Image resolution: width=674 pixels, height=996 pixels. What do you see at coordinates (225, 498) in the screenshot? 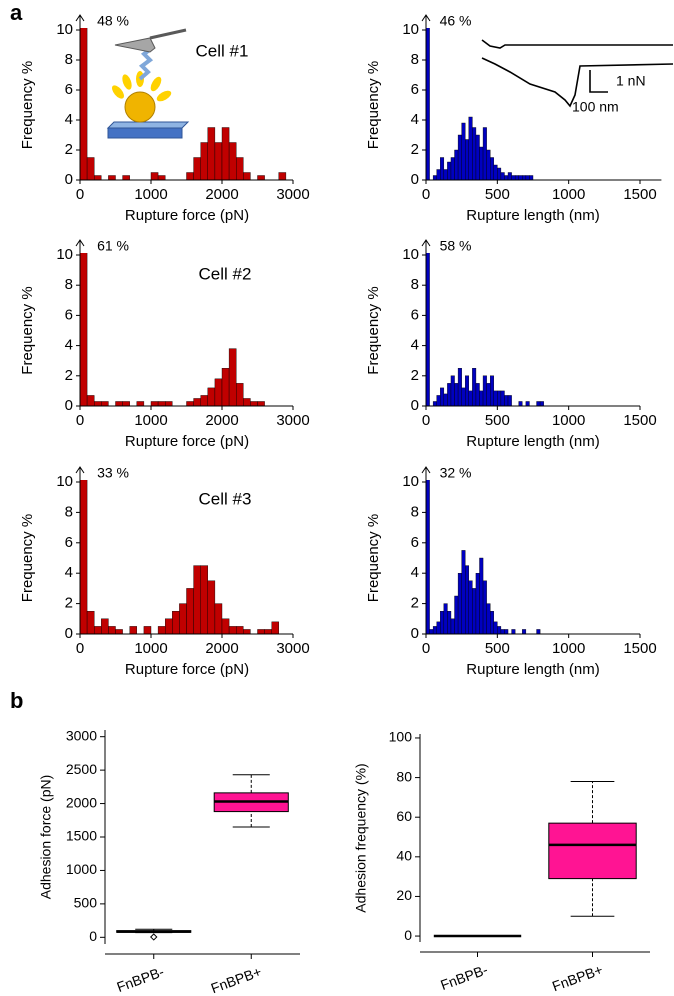
I see `cell-label: Cell #3` at bounding box center [225, 498].